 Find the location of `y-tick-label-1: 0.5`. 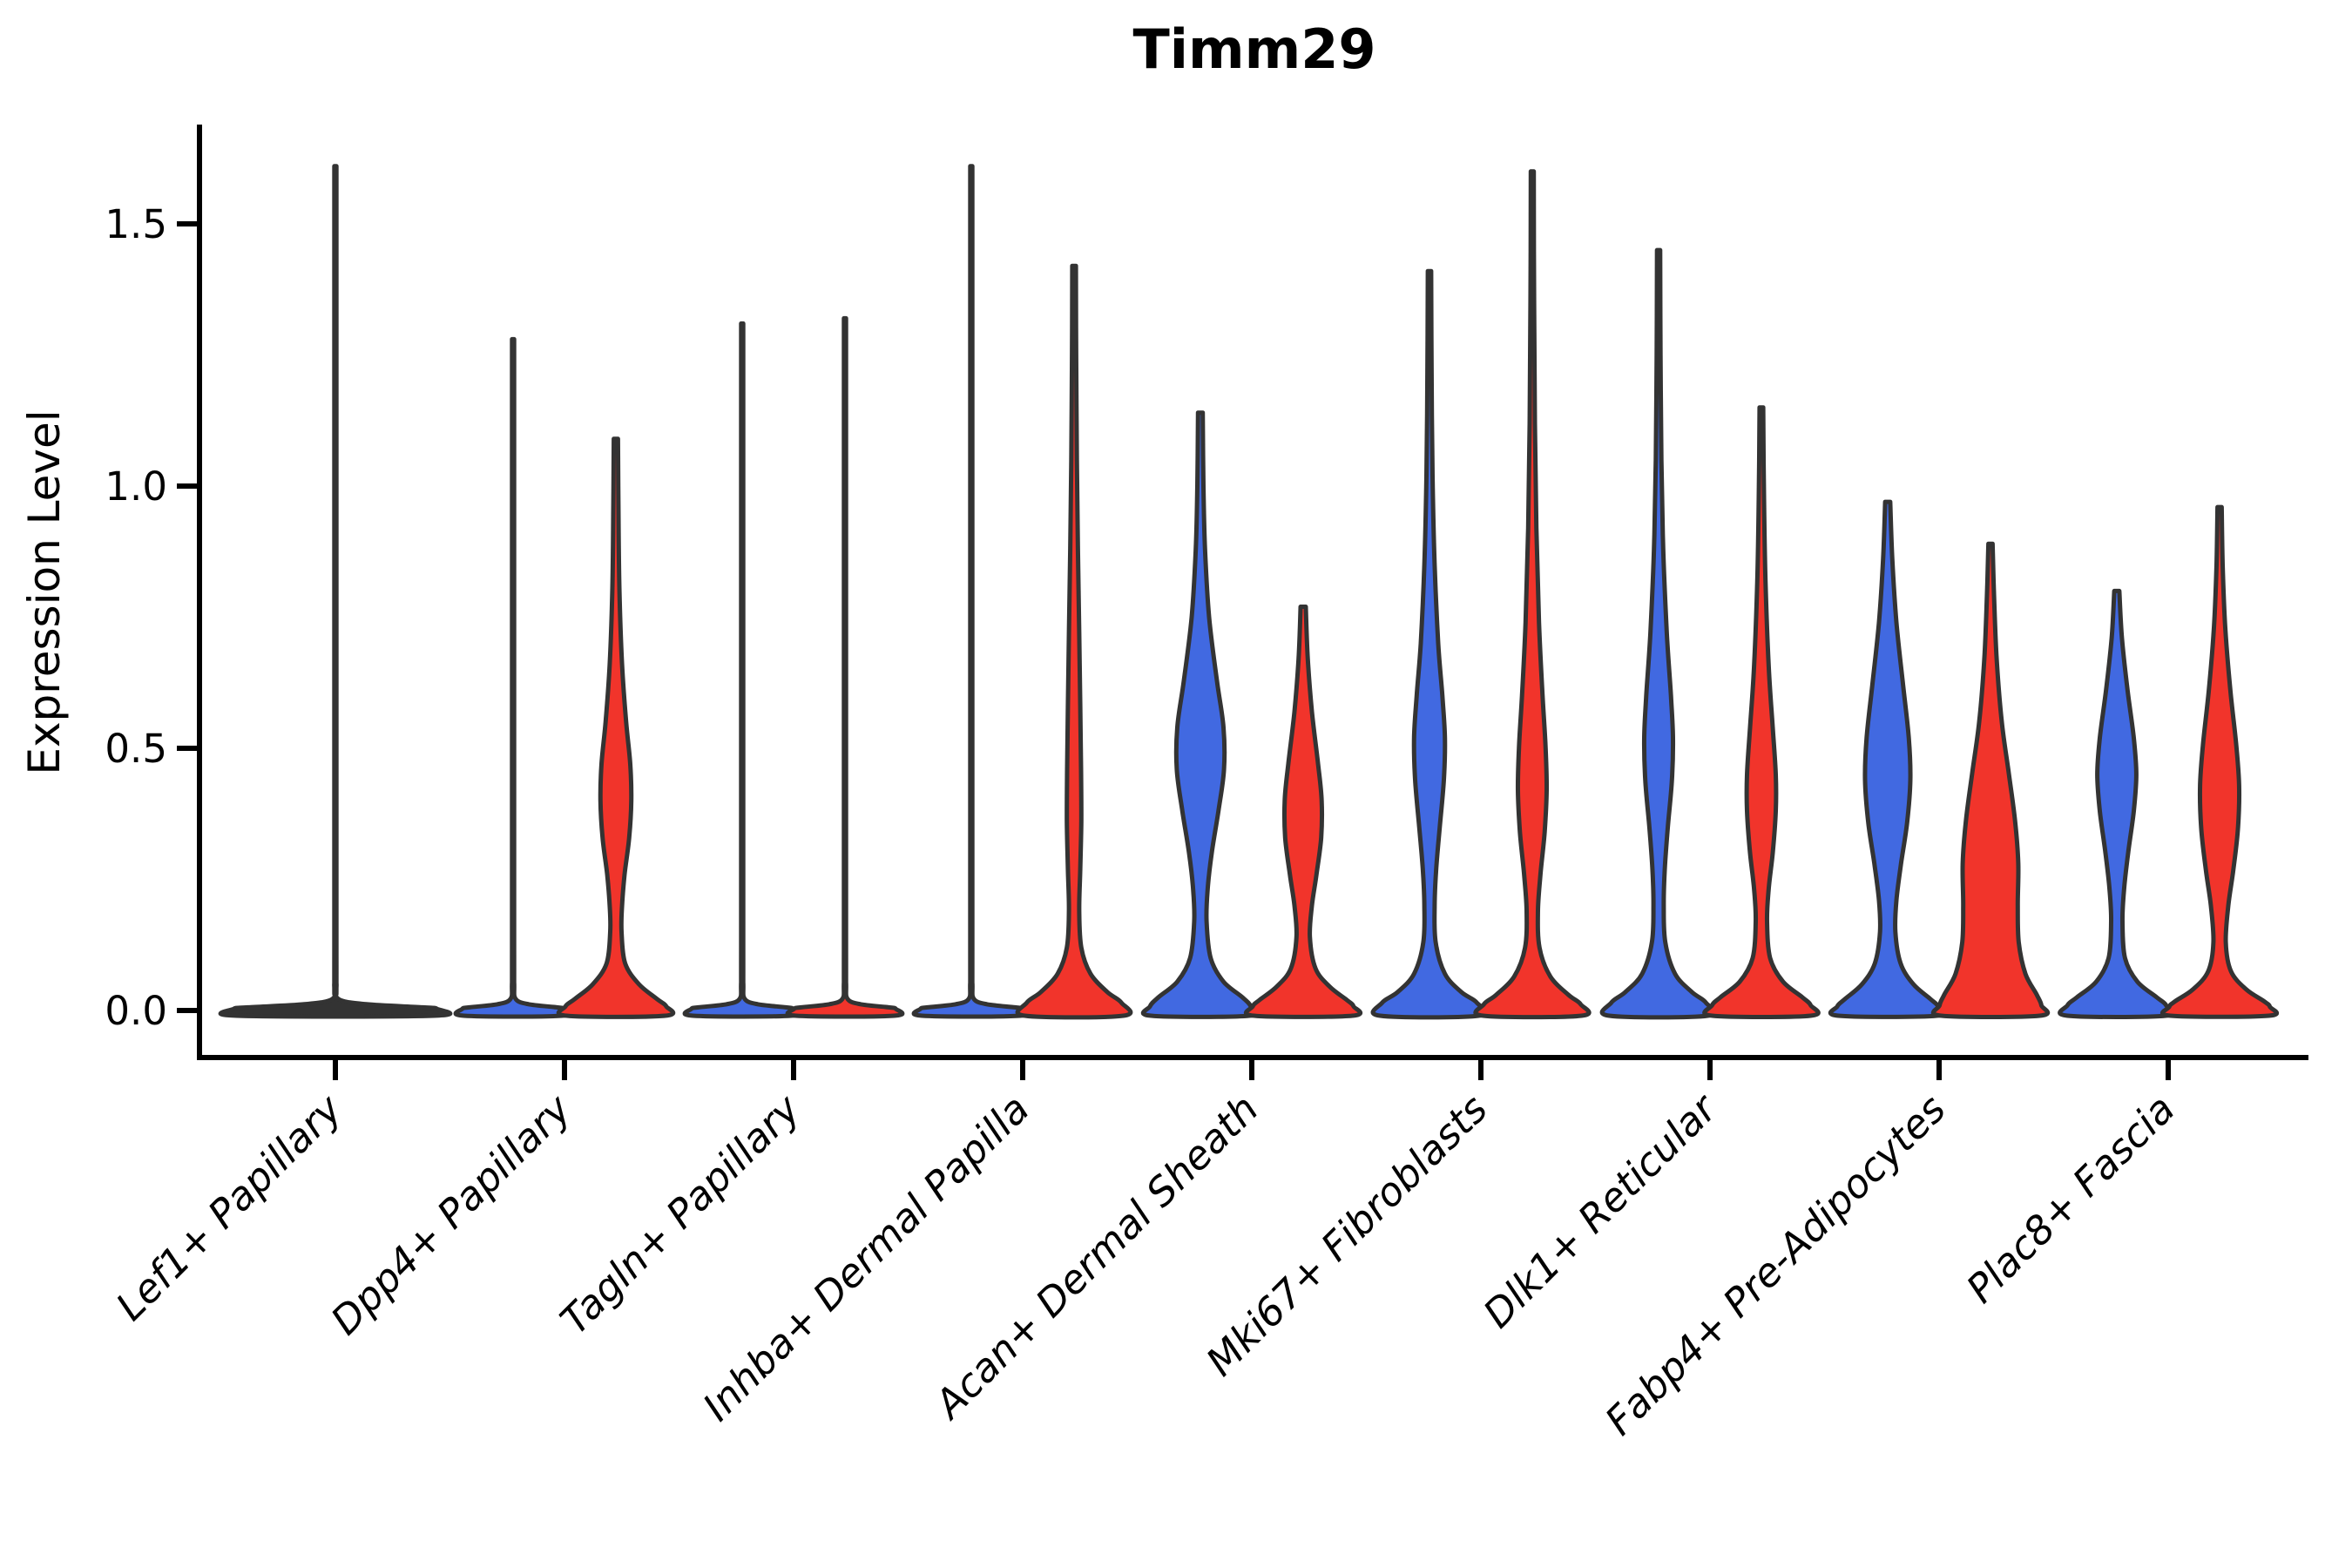

y-tick-label-1: 0.5 is located at coordinates (136, 749).